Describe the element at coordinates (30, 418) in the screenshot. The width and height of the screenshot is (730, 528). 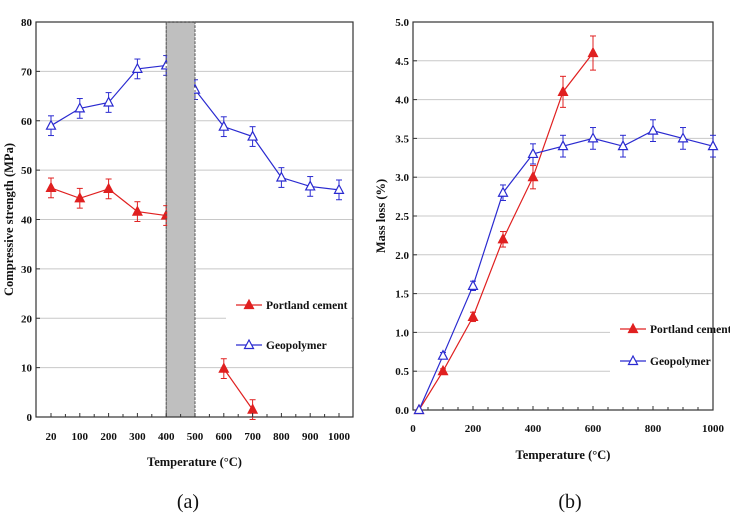
I see `y-tick-label: 0` at that location.